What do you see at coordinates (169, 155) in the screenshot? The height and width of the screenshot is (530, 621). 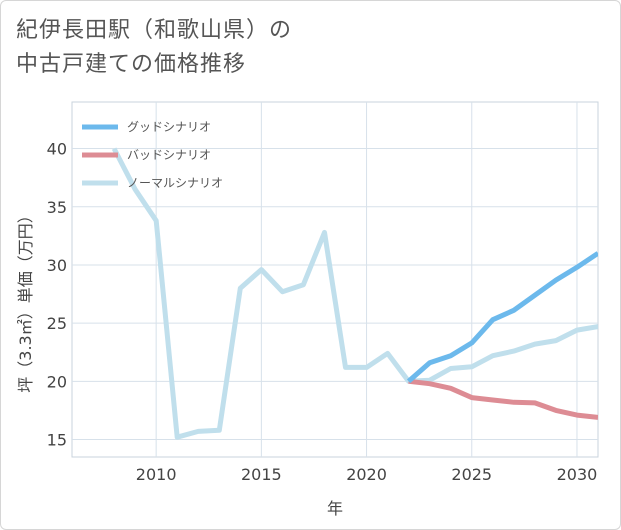 I see `legend-label-1: バッドシナリオ` at bounding box center [169, 155].